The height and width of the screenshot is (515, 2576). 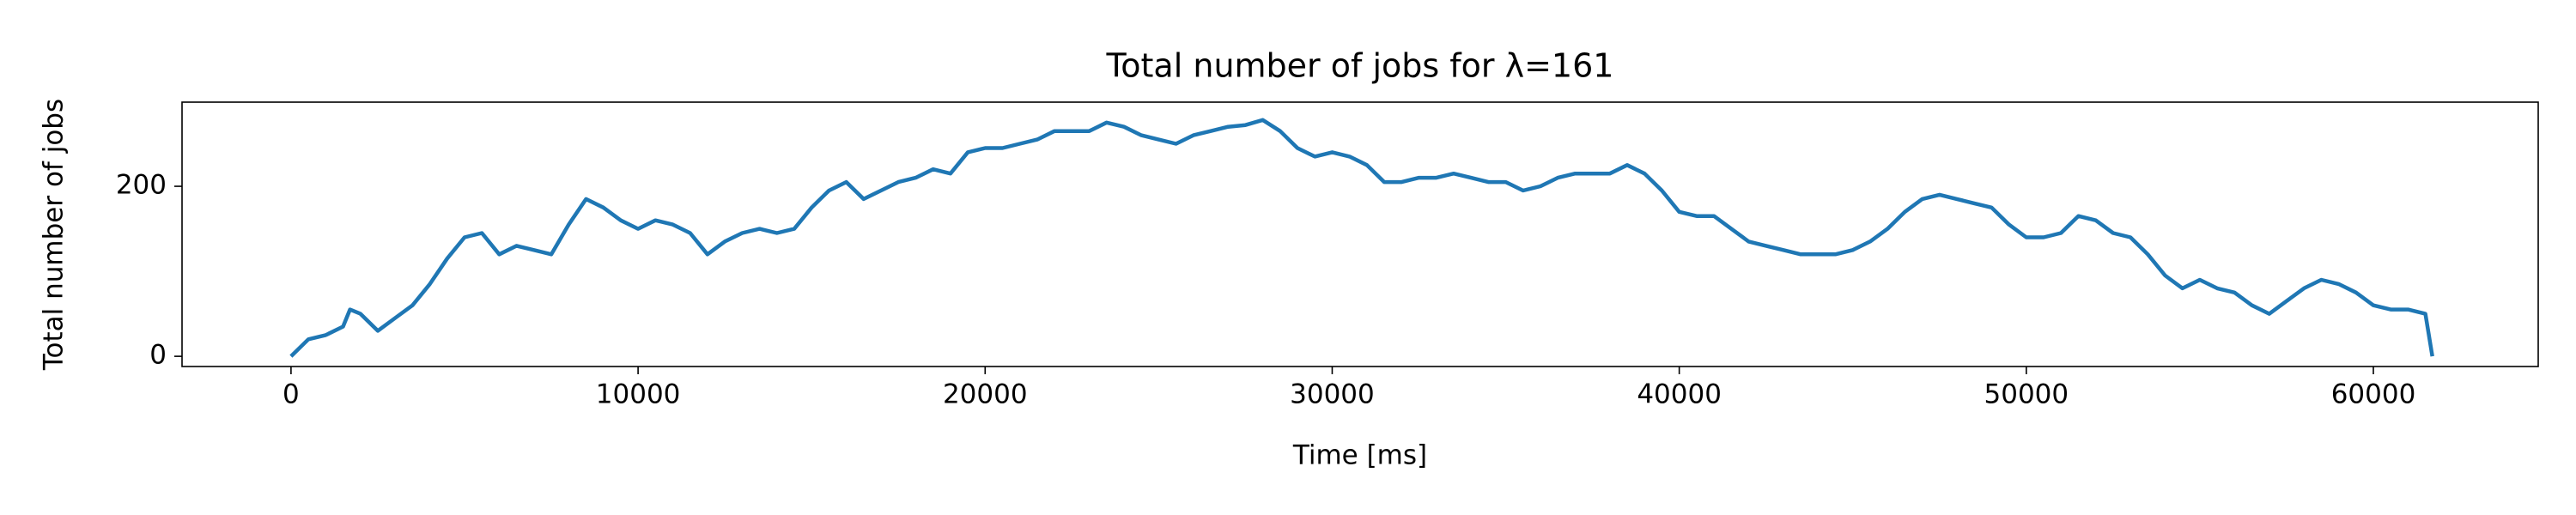 I want to click on x-tick-label: 60000, so click(x=2374, y=394).